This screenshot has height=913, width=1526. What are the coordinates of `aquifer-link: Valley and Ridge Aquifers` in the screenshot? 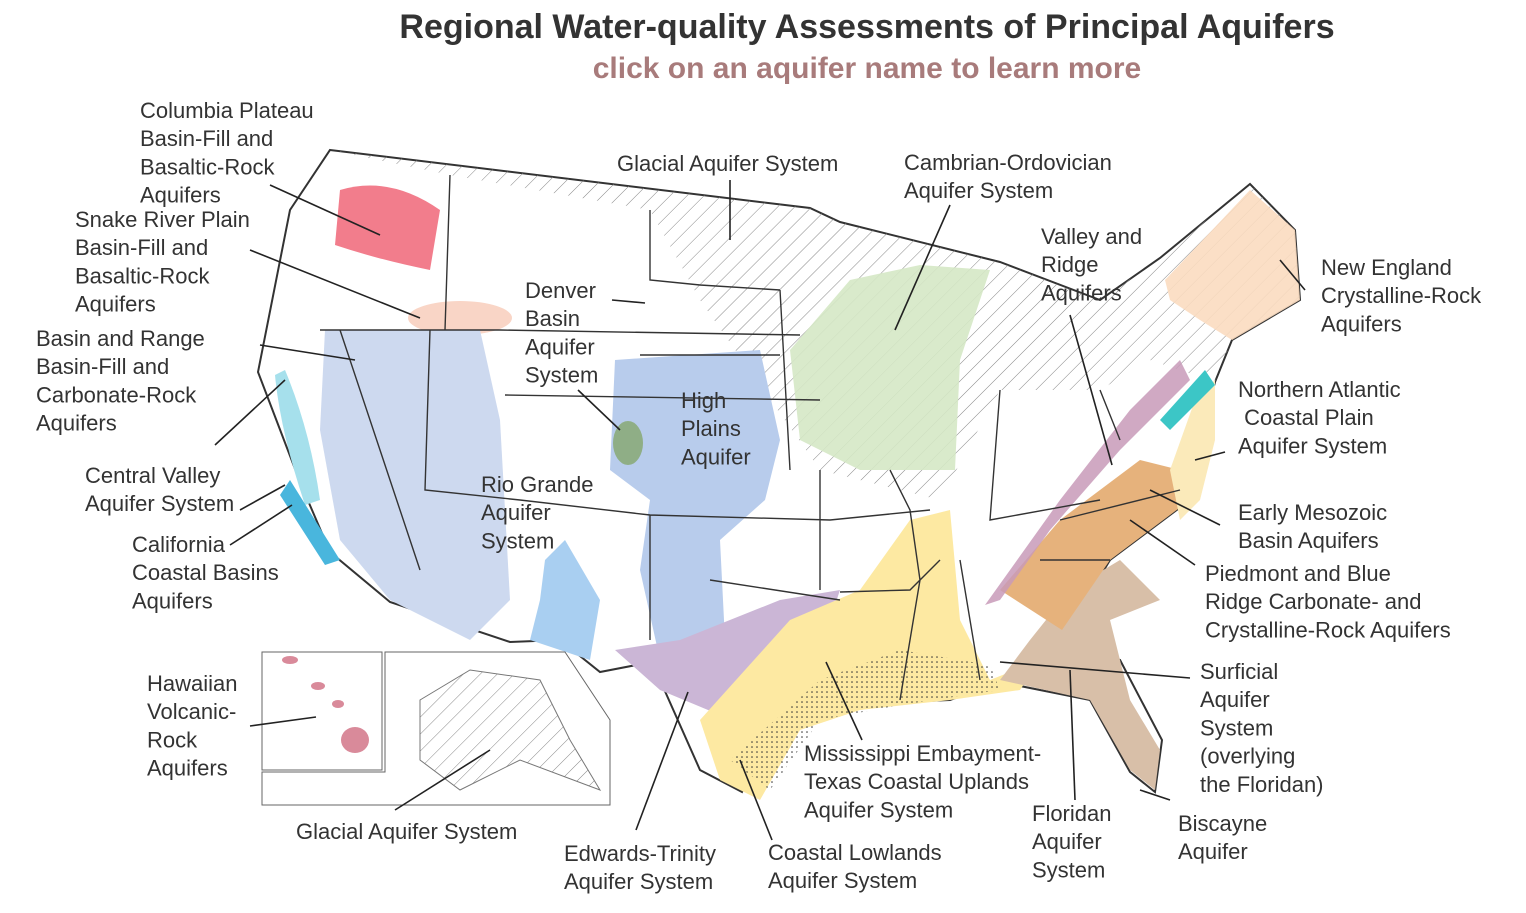 It's located at (1091, 265).